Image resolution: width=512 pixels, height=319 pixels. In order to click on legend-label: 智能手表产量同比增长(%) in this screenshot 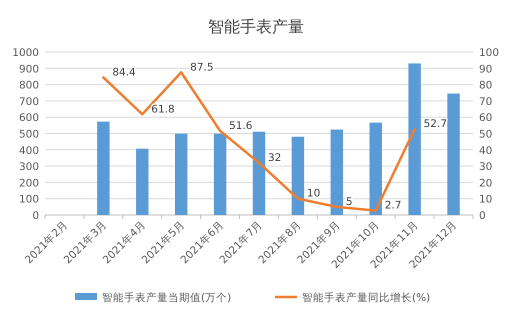, I will do `click(366, 297)`.